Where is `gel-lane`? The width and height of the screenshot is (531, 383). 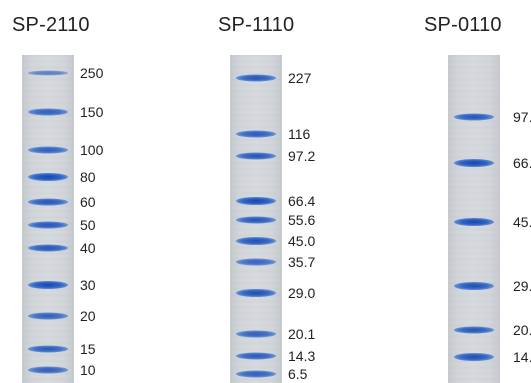 gel-lane is located at coordinates (48, 219).